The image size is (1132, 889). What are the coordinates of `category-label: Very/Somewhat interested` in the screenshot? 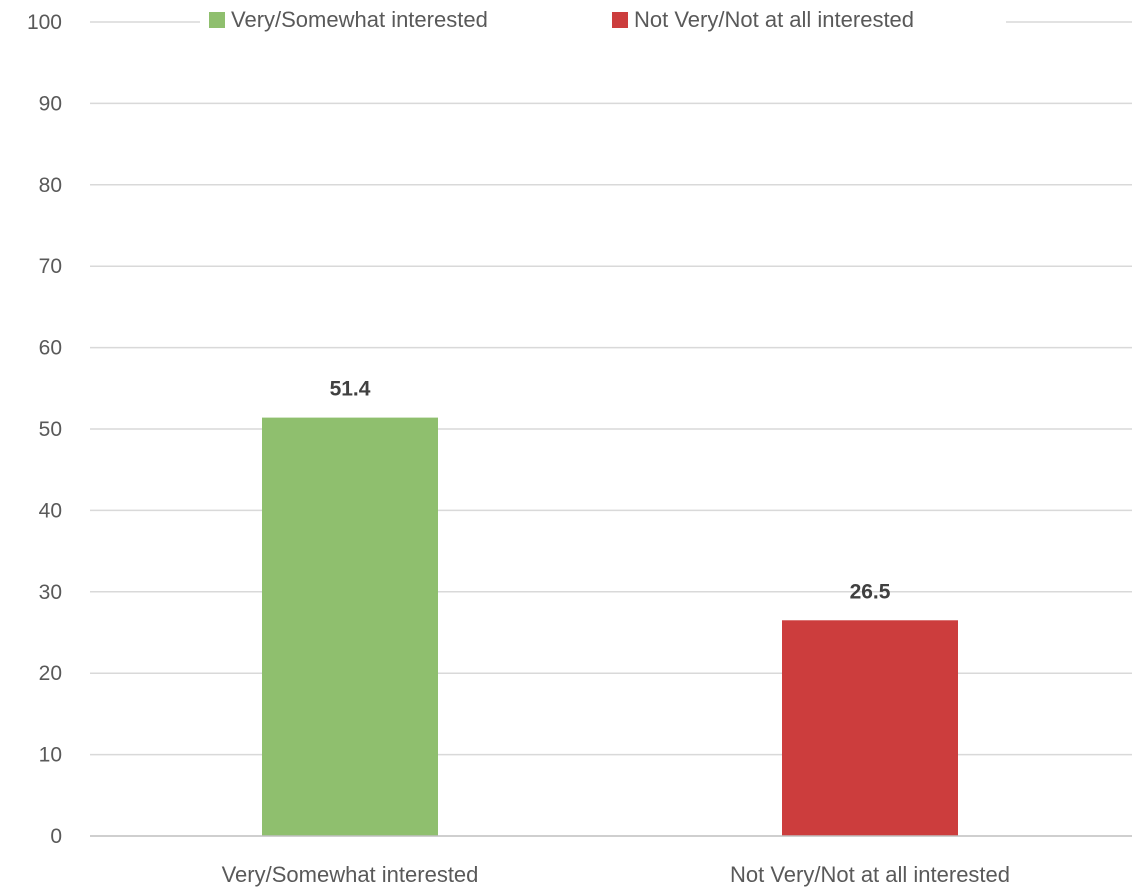 It's located at (350, 874).